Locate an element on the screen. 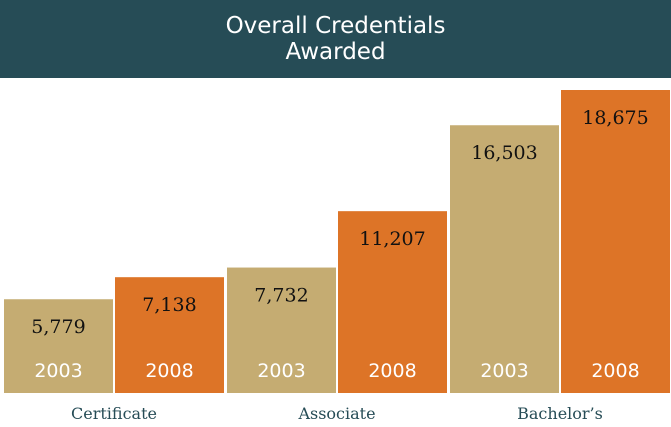  category-label: Associate is located at coordinates (336, 413).